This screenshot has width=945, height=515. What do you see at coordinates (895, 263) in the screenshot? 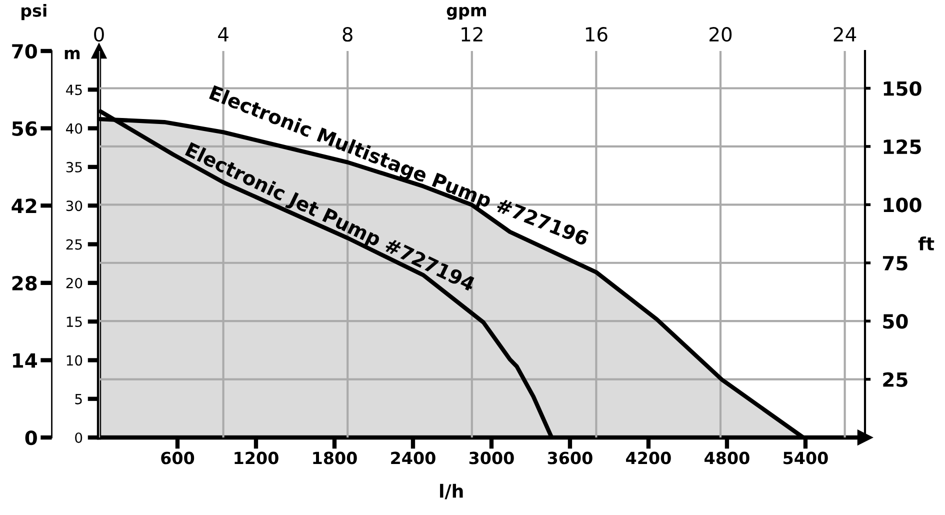
I see `y2-tick-label: 75` at bounding box center [895, 263].